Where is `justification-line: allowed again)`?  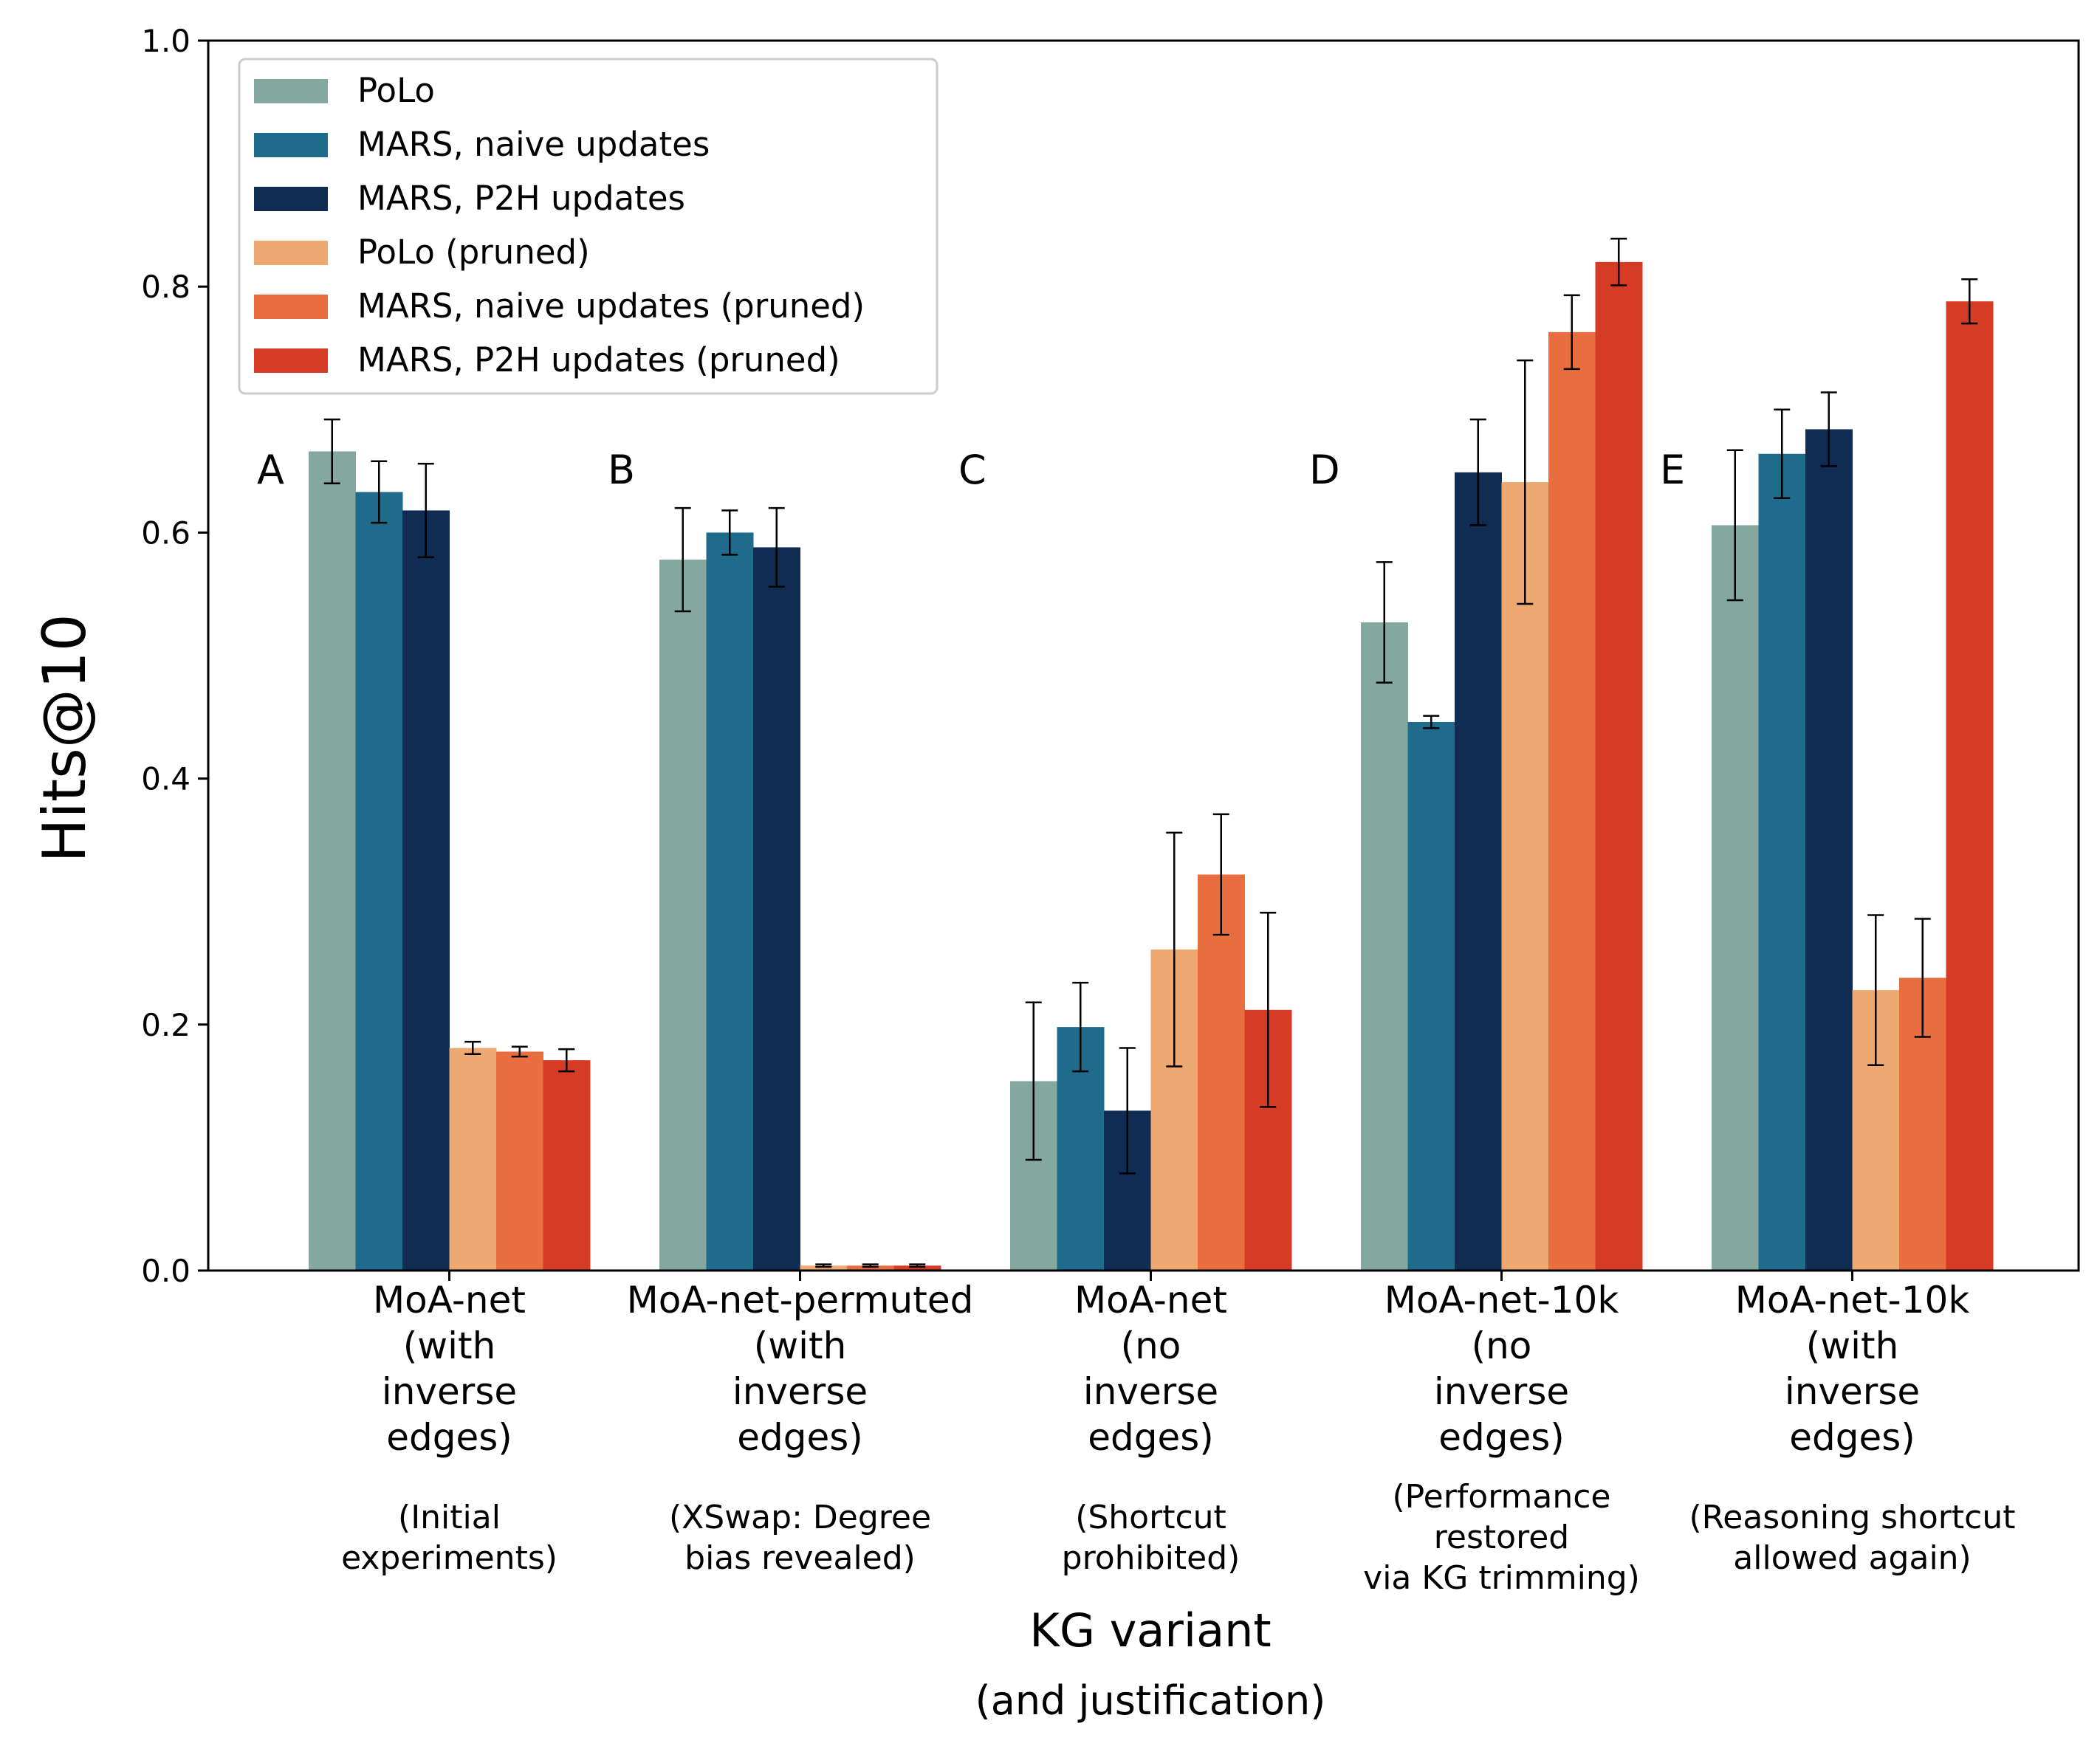
justification-line: allowed again) is located at coordinates (1852, 1558).